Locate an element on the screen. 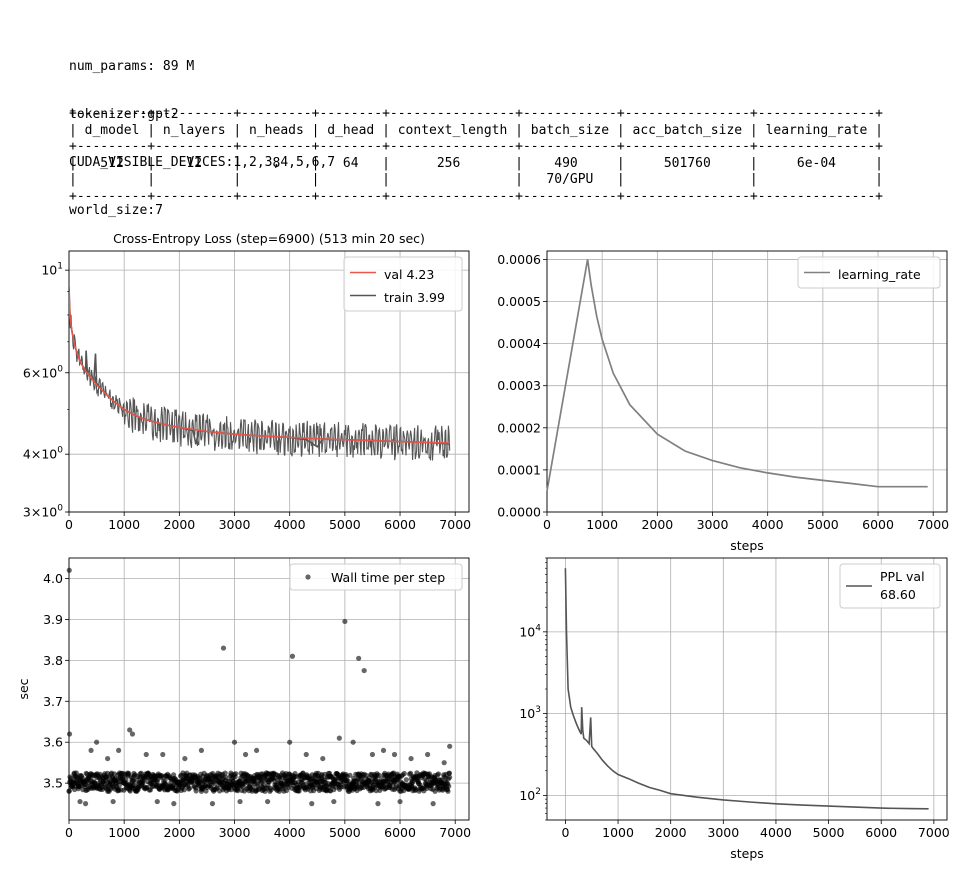 This screenshot has height=871, width=961. y-tick-label: 3.8 is located at coordinates (53, 660).